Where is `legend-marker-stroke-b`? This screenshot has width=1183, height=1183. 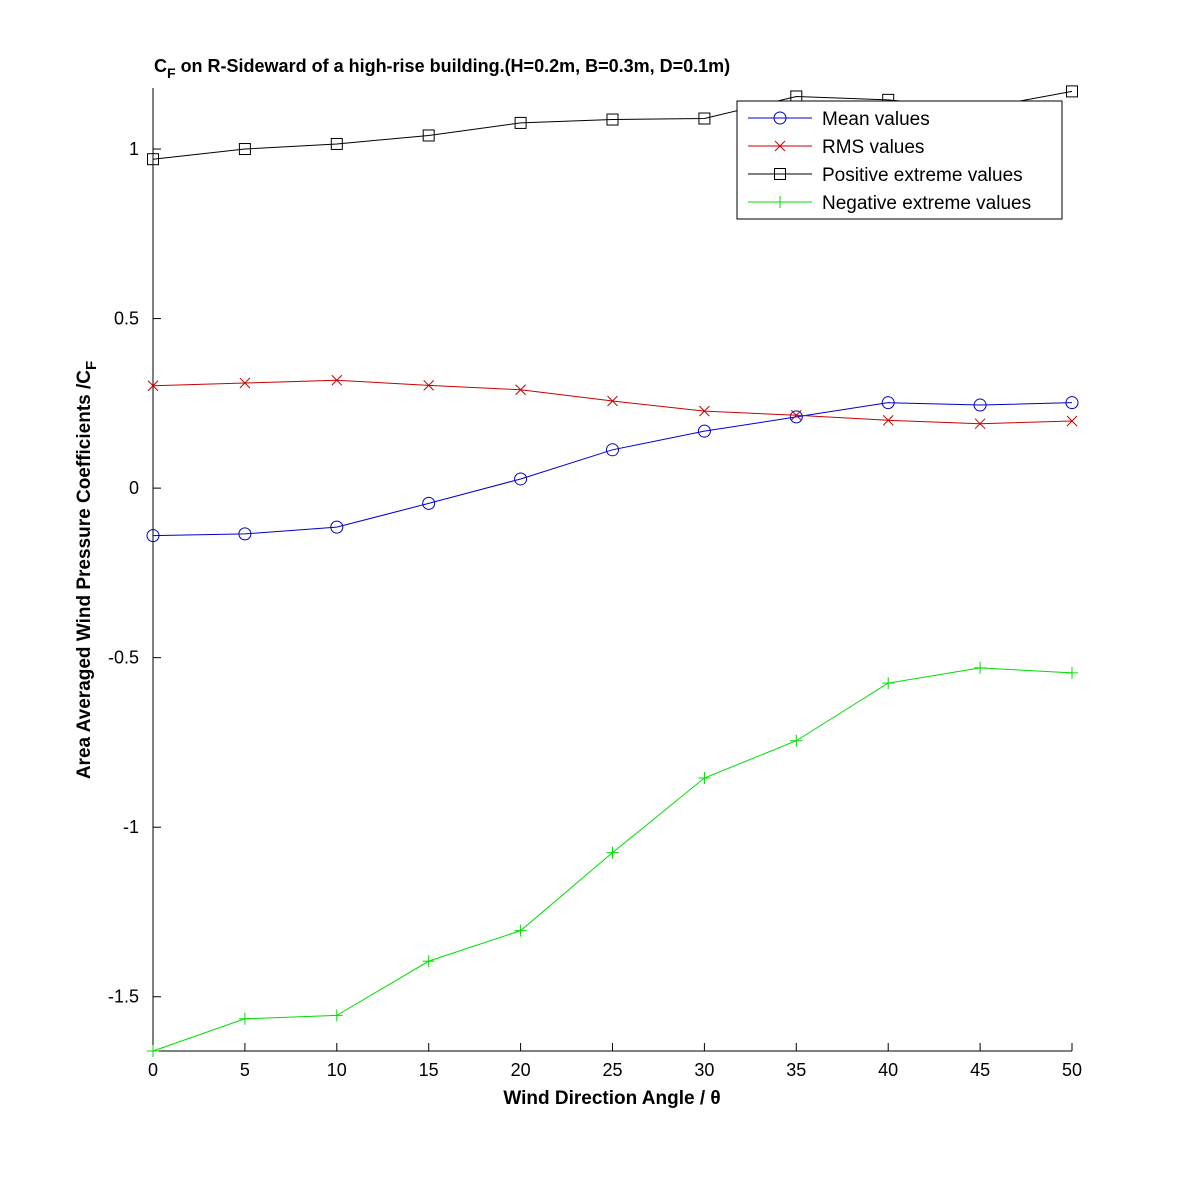 legend-marker-stroke-b is located at coordinates (780, 146).